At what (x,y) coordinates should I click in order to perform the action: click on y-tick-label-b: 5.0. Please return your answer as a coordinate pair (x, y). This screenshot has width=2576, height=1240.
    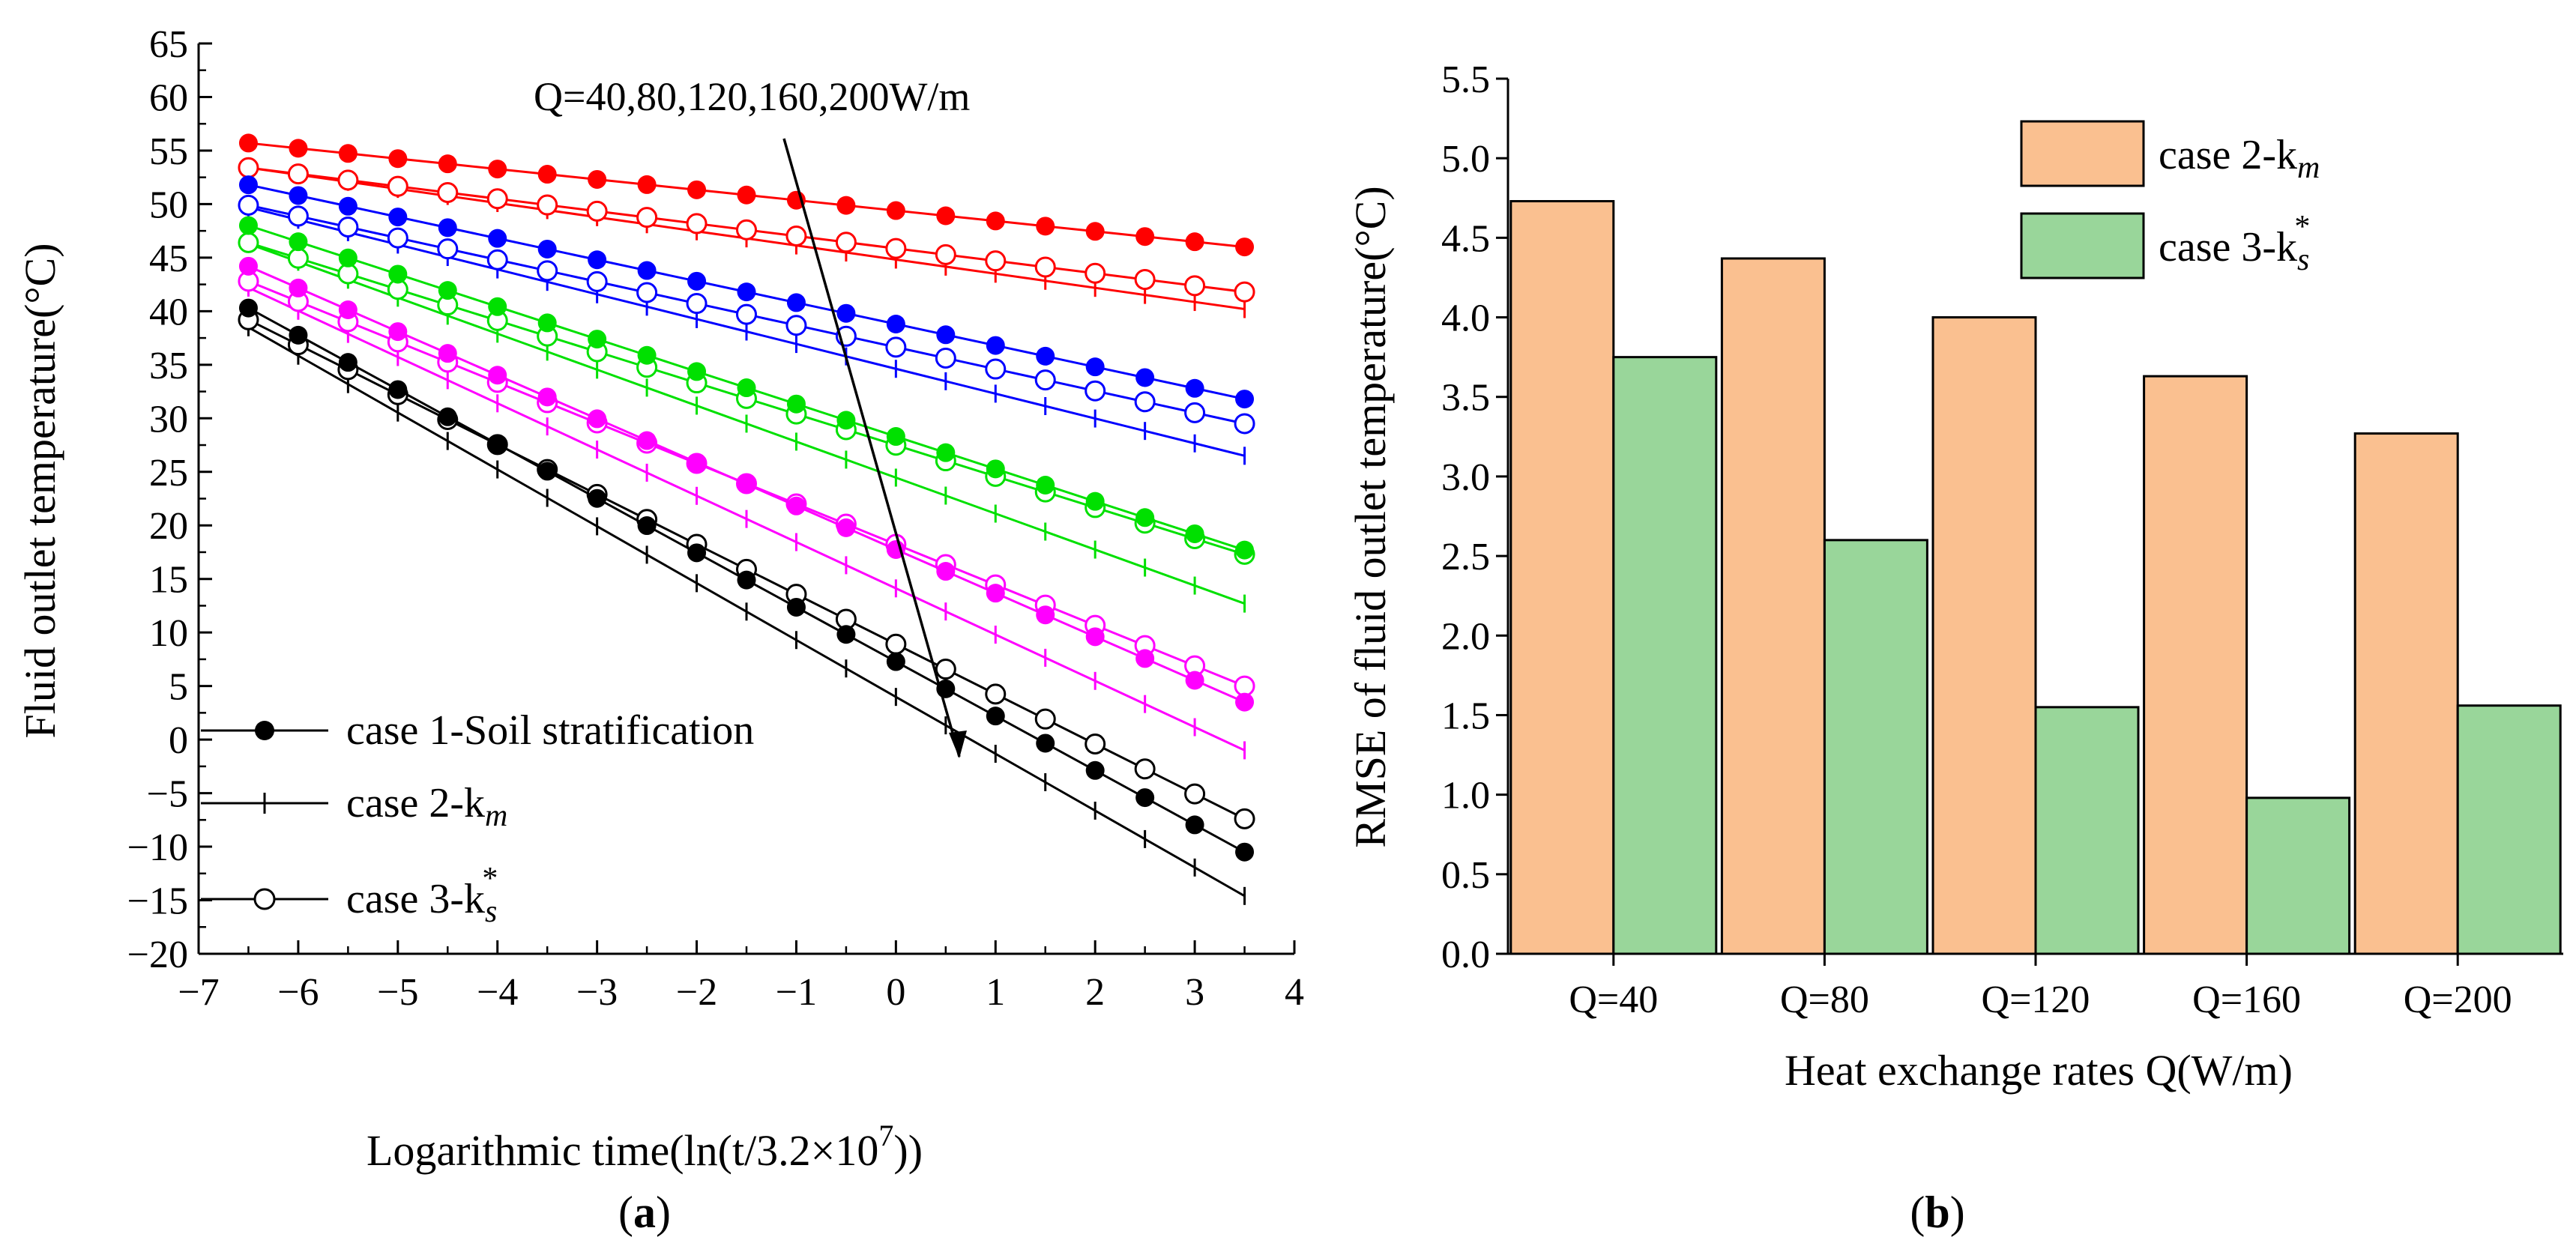
    Looking at the image, I should click on (1465, 159).